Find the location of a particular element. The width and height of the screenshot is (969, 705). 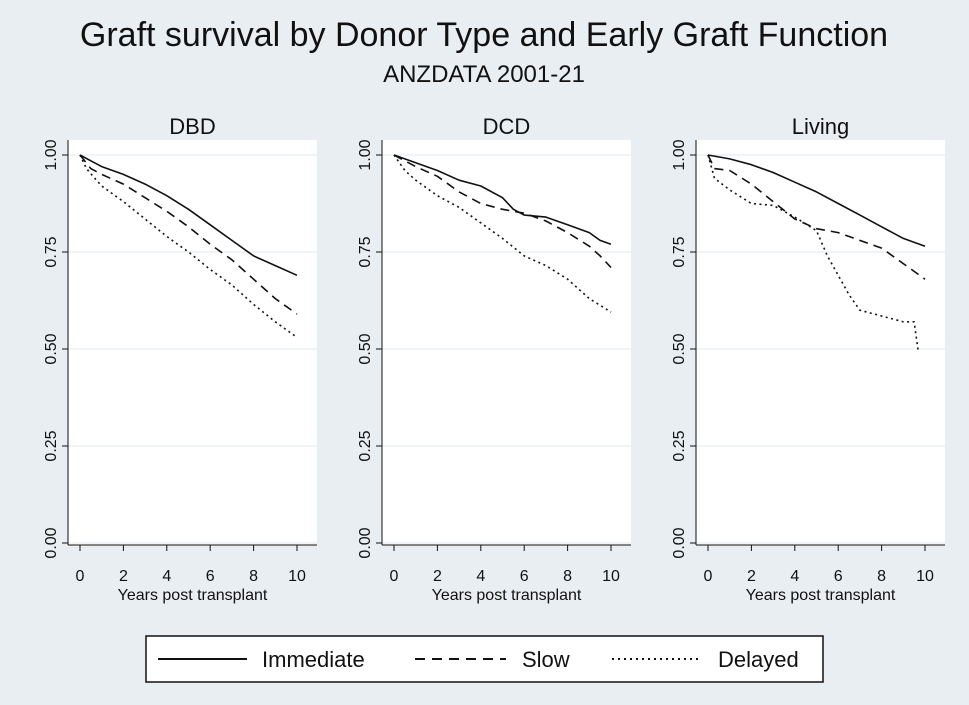

legend-label-immediate: Immediate is located at coordinates (313, 659).